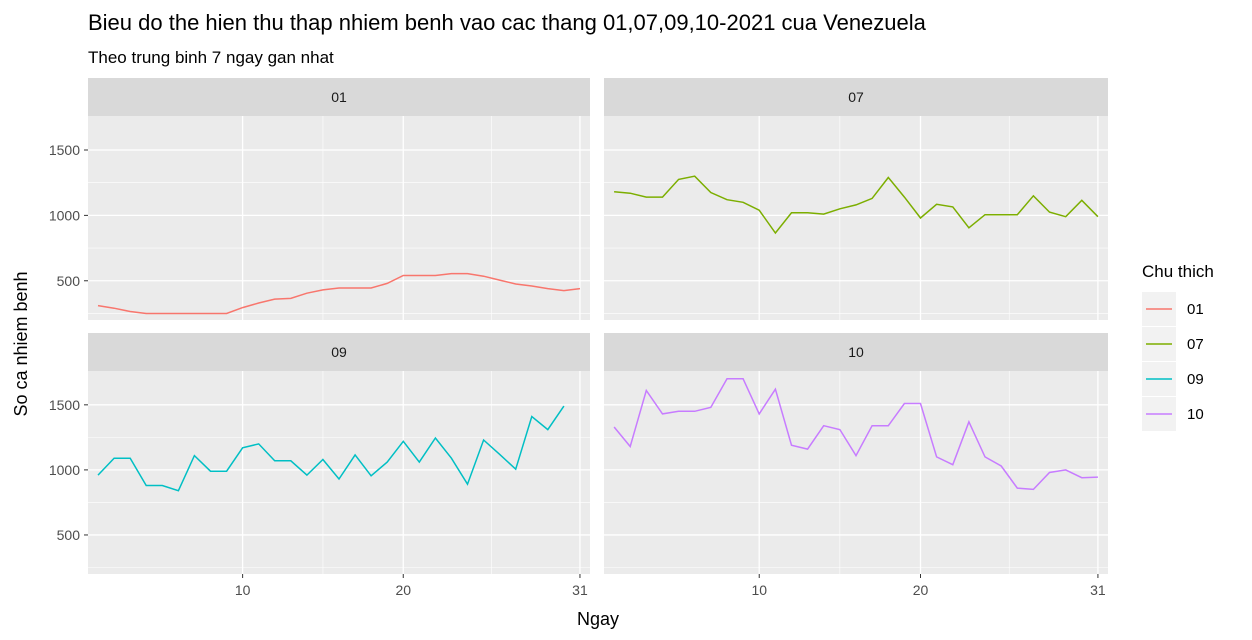 This screenshot has width=1252, height=640. Describe the element at coordinates (1195, 414) in the screenshot. I see `legend-label: 10` at that location.